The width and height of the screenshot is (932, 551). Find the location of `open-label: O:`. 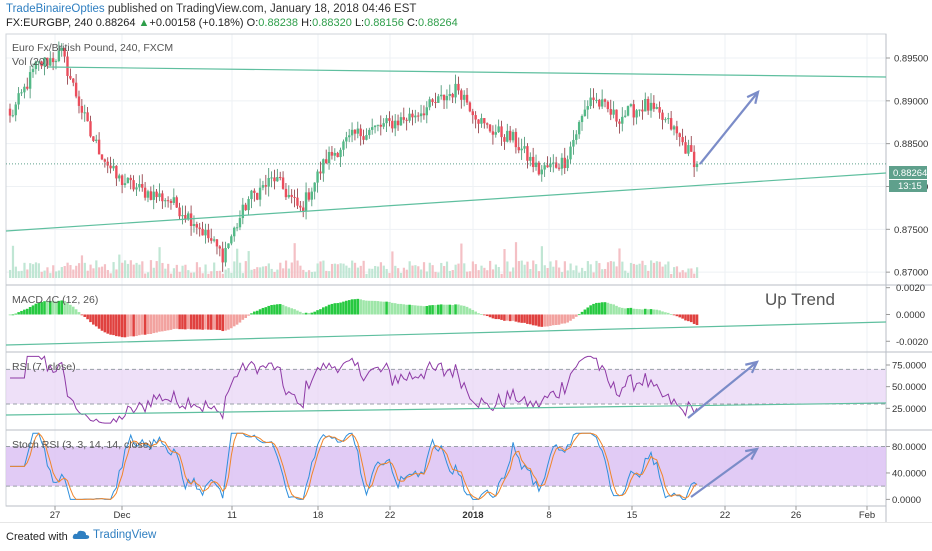

open-label: O: is located at coordinates (252, 23).